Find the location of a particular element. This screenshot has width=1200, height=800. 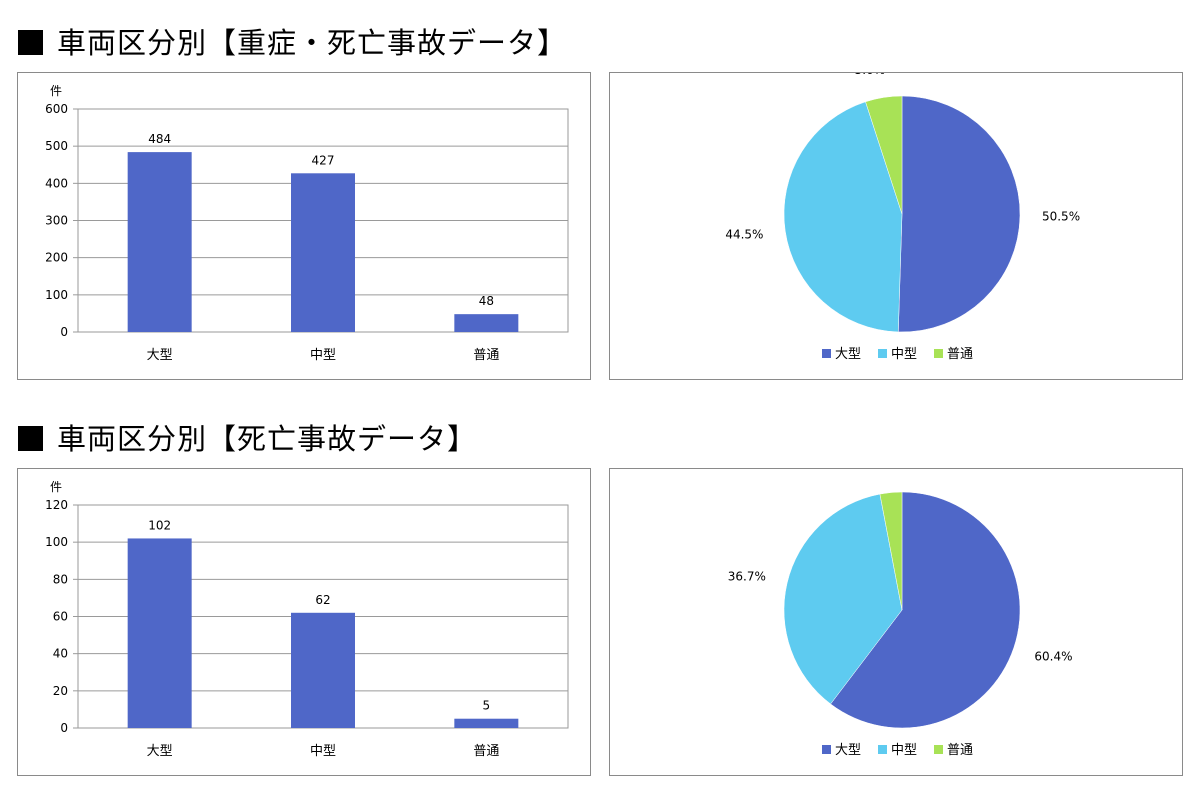

section-title-severe-fatal: 車両区分別【重症・死亡事故データ】 is located at coordinates (292, 41).